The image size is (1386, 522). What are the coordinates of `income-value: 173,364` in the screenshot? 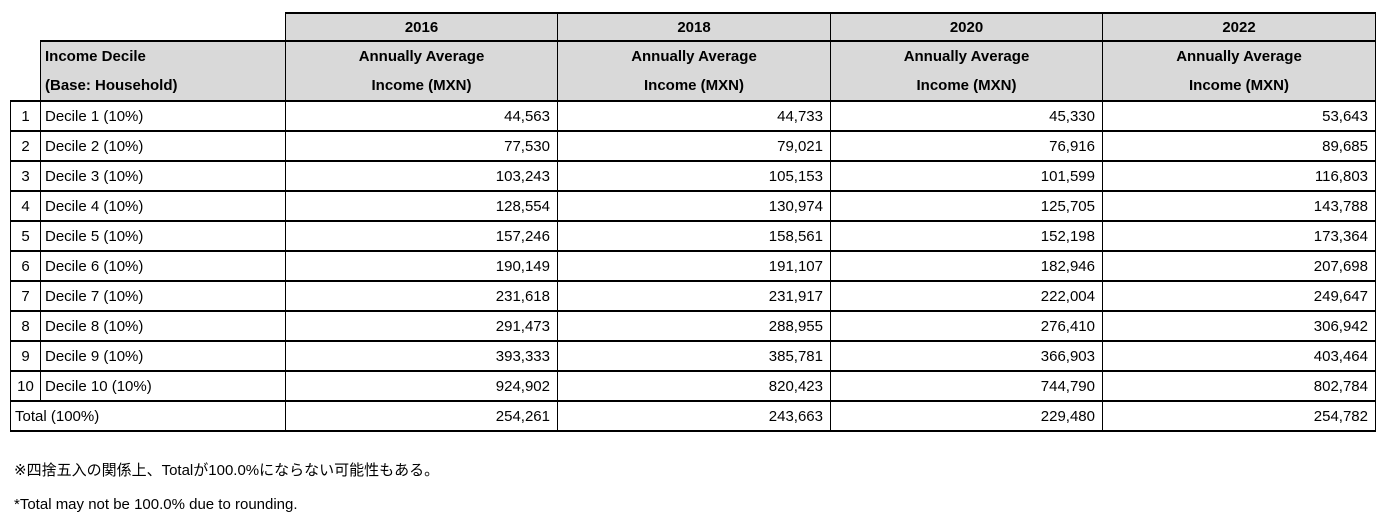 It's located at (1239, 236).